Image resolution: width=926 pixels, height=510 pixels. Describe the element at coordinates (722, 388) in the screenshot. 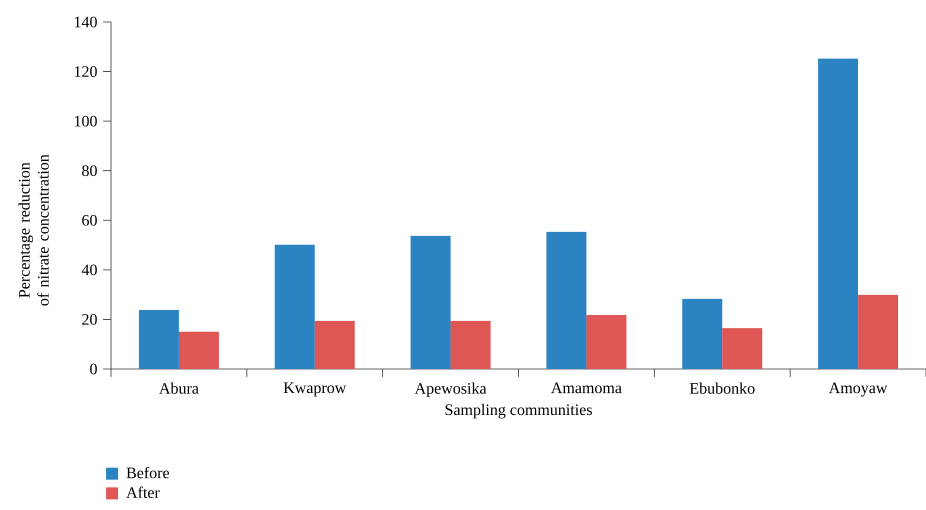

I see `x-tick-label: Ebubonko` at that location.